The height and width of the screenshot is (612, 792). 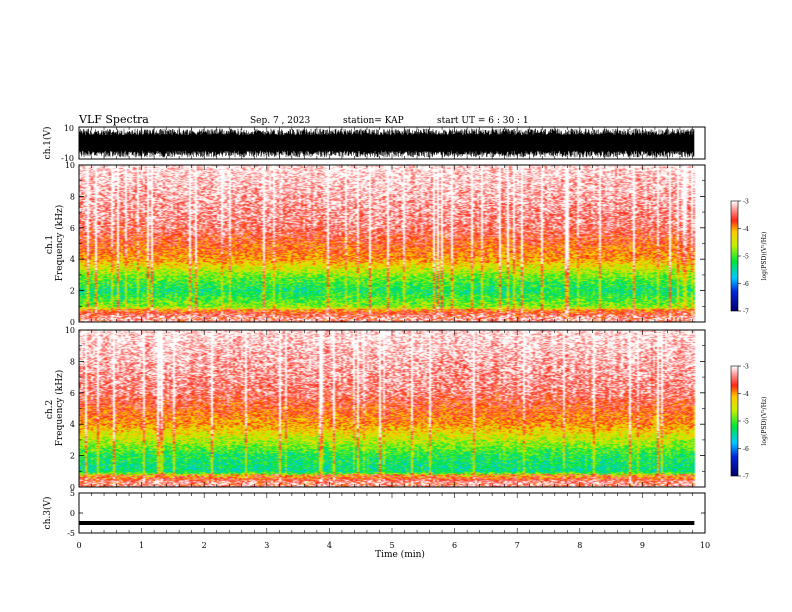 What do you see at coordinates (72, 393) in the screenshot?
I see `ch2-spectrogram-ytick-label: 6` at bounding box center [72, 393].